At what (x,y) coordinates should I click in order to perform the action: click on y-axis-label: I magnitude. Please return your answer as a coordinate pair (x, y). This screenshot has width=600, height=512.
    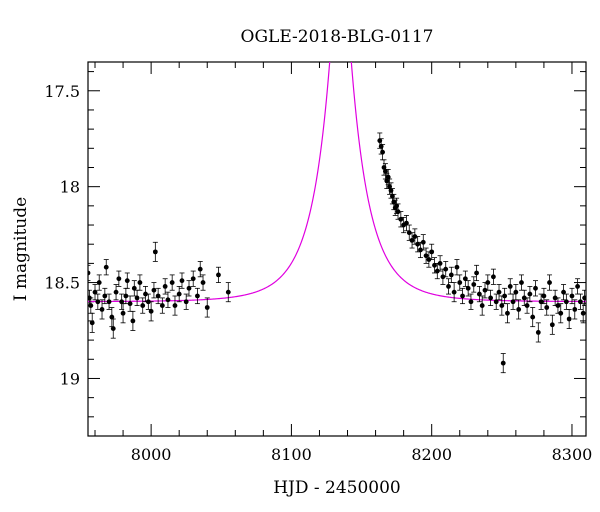
    Looking at the image, I should click on (21, 249).